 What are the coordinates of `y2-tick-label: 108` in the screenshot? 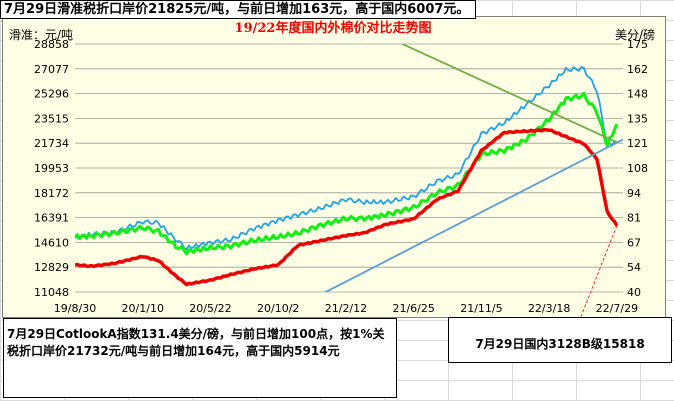 It's located at (637, 168).